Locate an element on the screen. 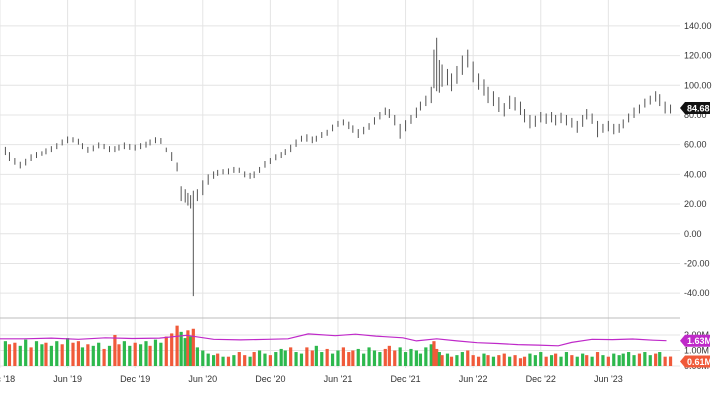 This screenshot has width=715, height=417. volume-average-label: 1.63M is located at coordinates (699, 341).